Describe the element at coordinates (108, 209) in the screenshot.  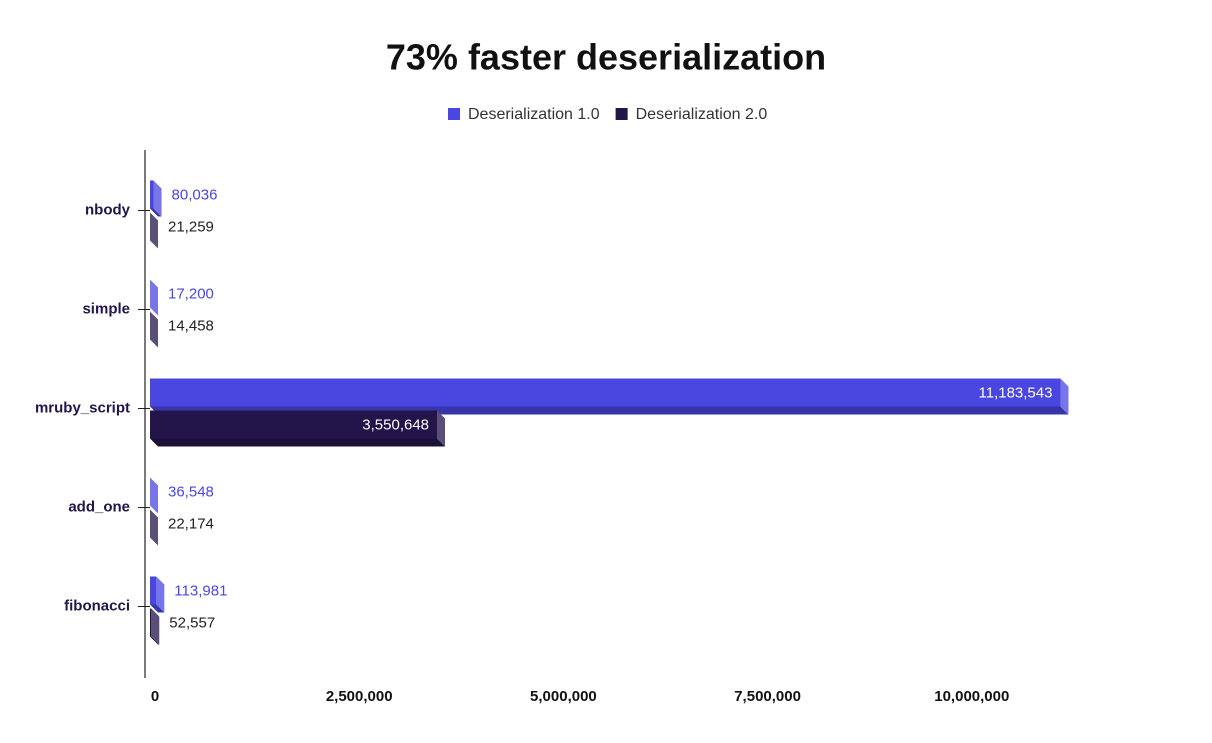
I see `y-tick-label: nbody` at that location.